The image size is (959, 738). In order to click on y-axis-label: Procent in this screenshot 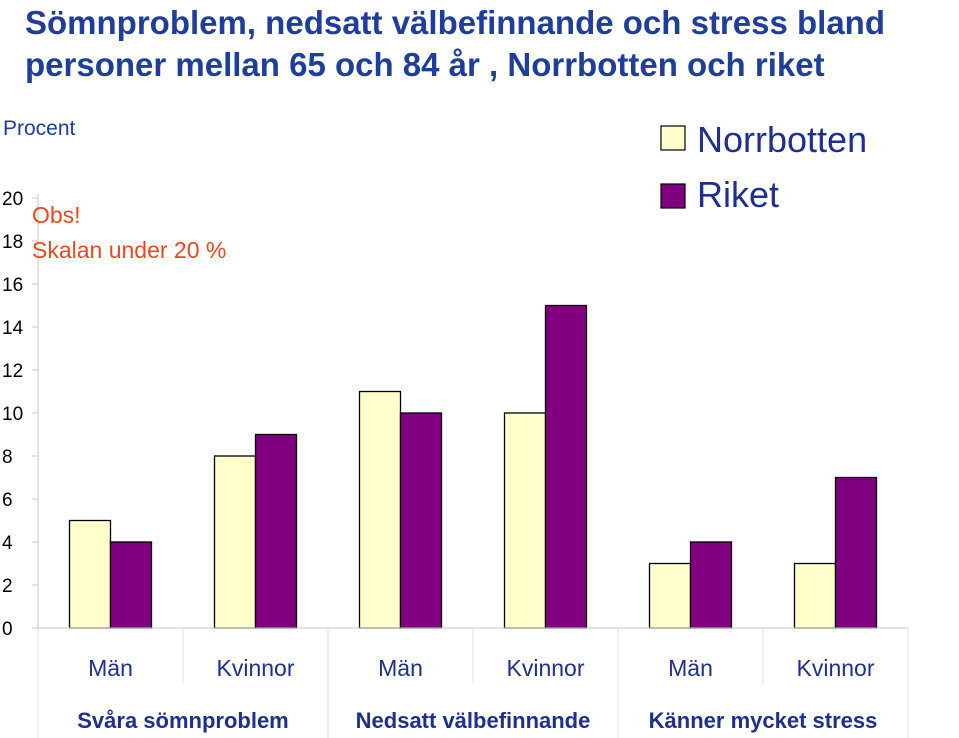, I will do `click(39, 128)`.